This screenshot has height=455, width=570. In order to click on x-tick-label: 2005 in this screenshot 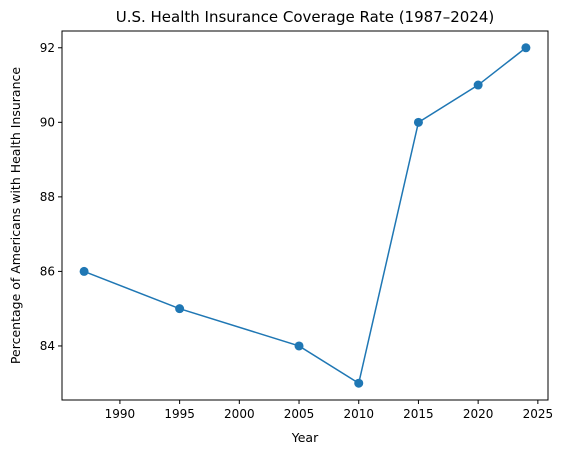, I will do `click(299, 414)`.